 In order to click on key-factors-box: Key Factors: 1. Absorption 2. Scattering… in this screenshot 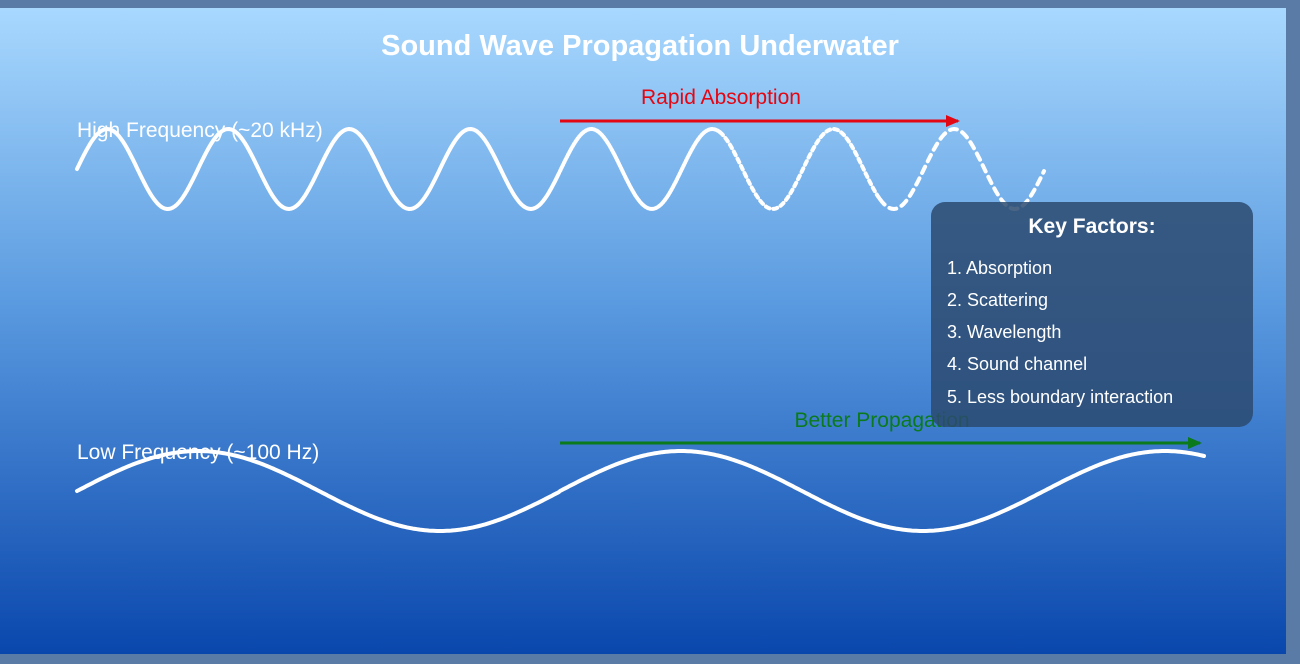, I will do `click(1092, 314)`.